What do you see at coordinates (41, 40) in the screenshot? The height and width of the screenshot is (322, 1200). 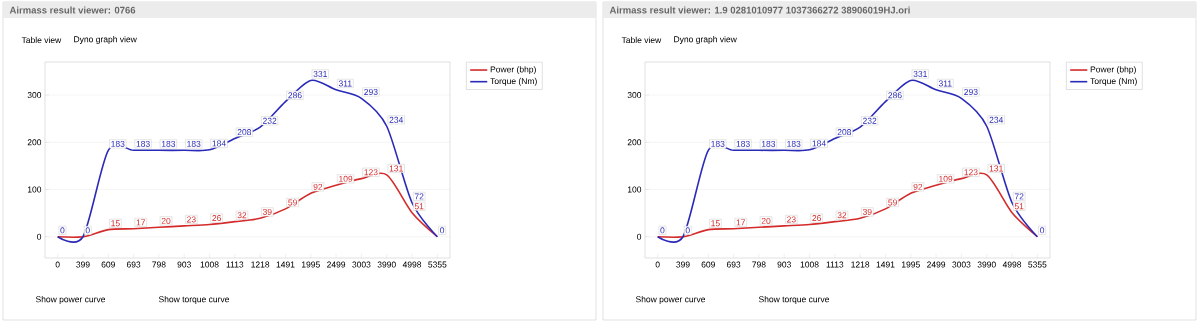 I see `text: Table view` at bounding box center [41, 40].